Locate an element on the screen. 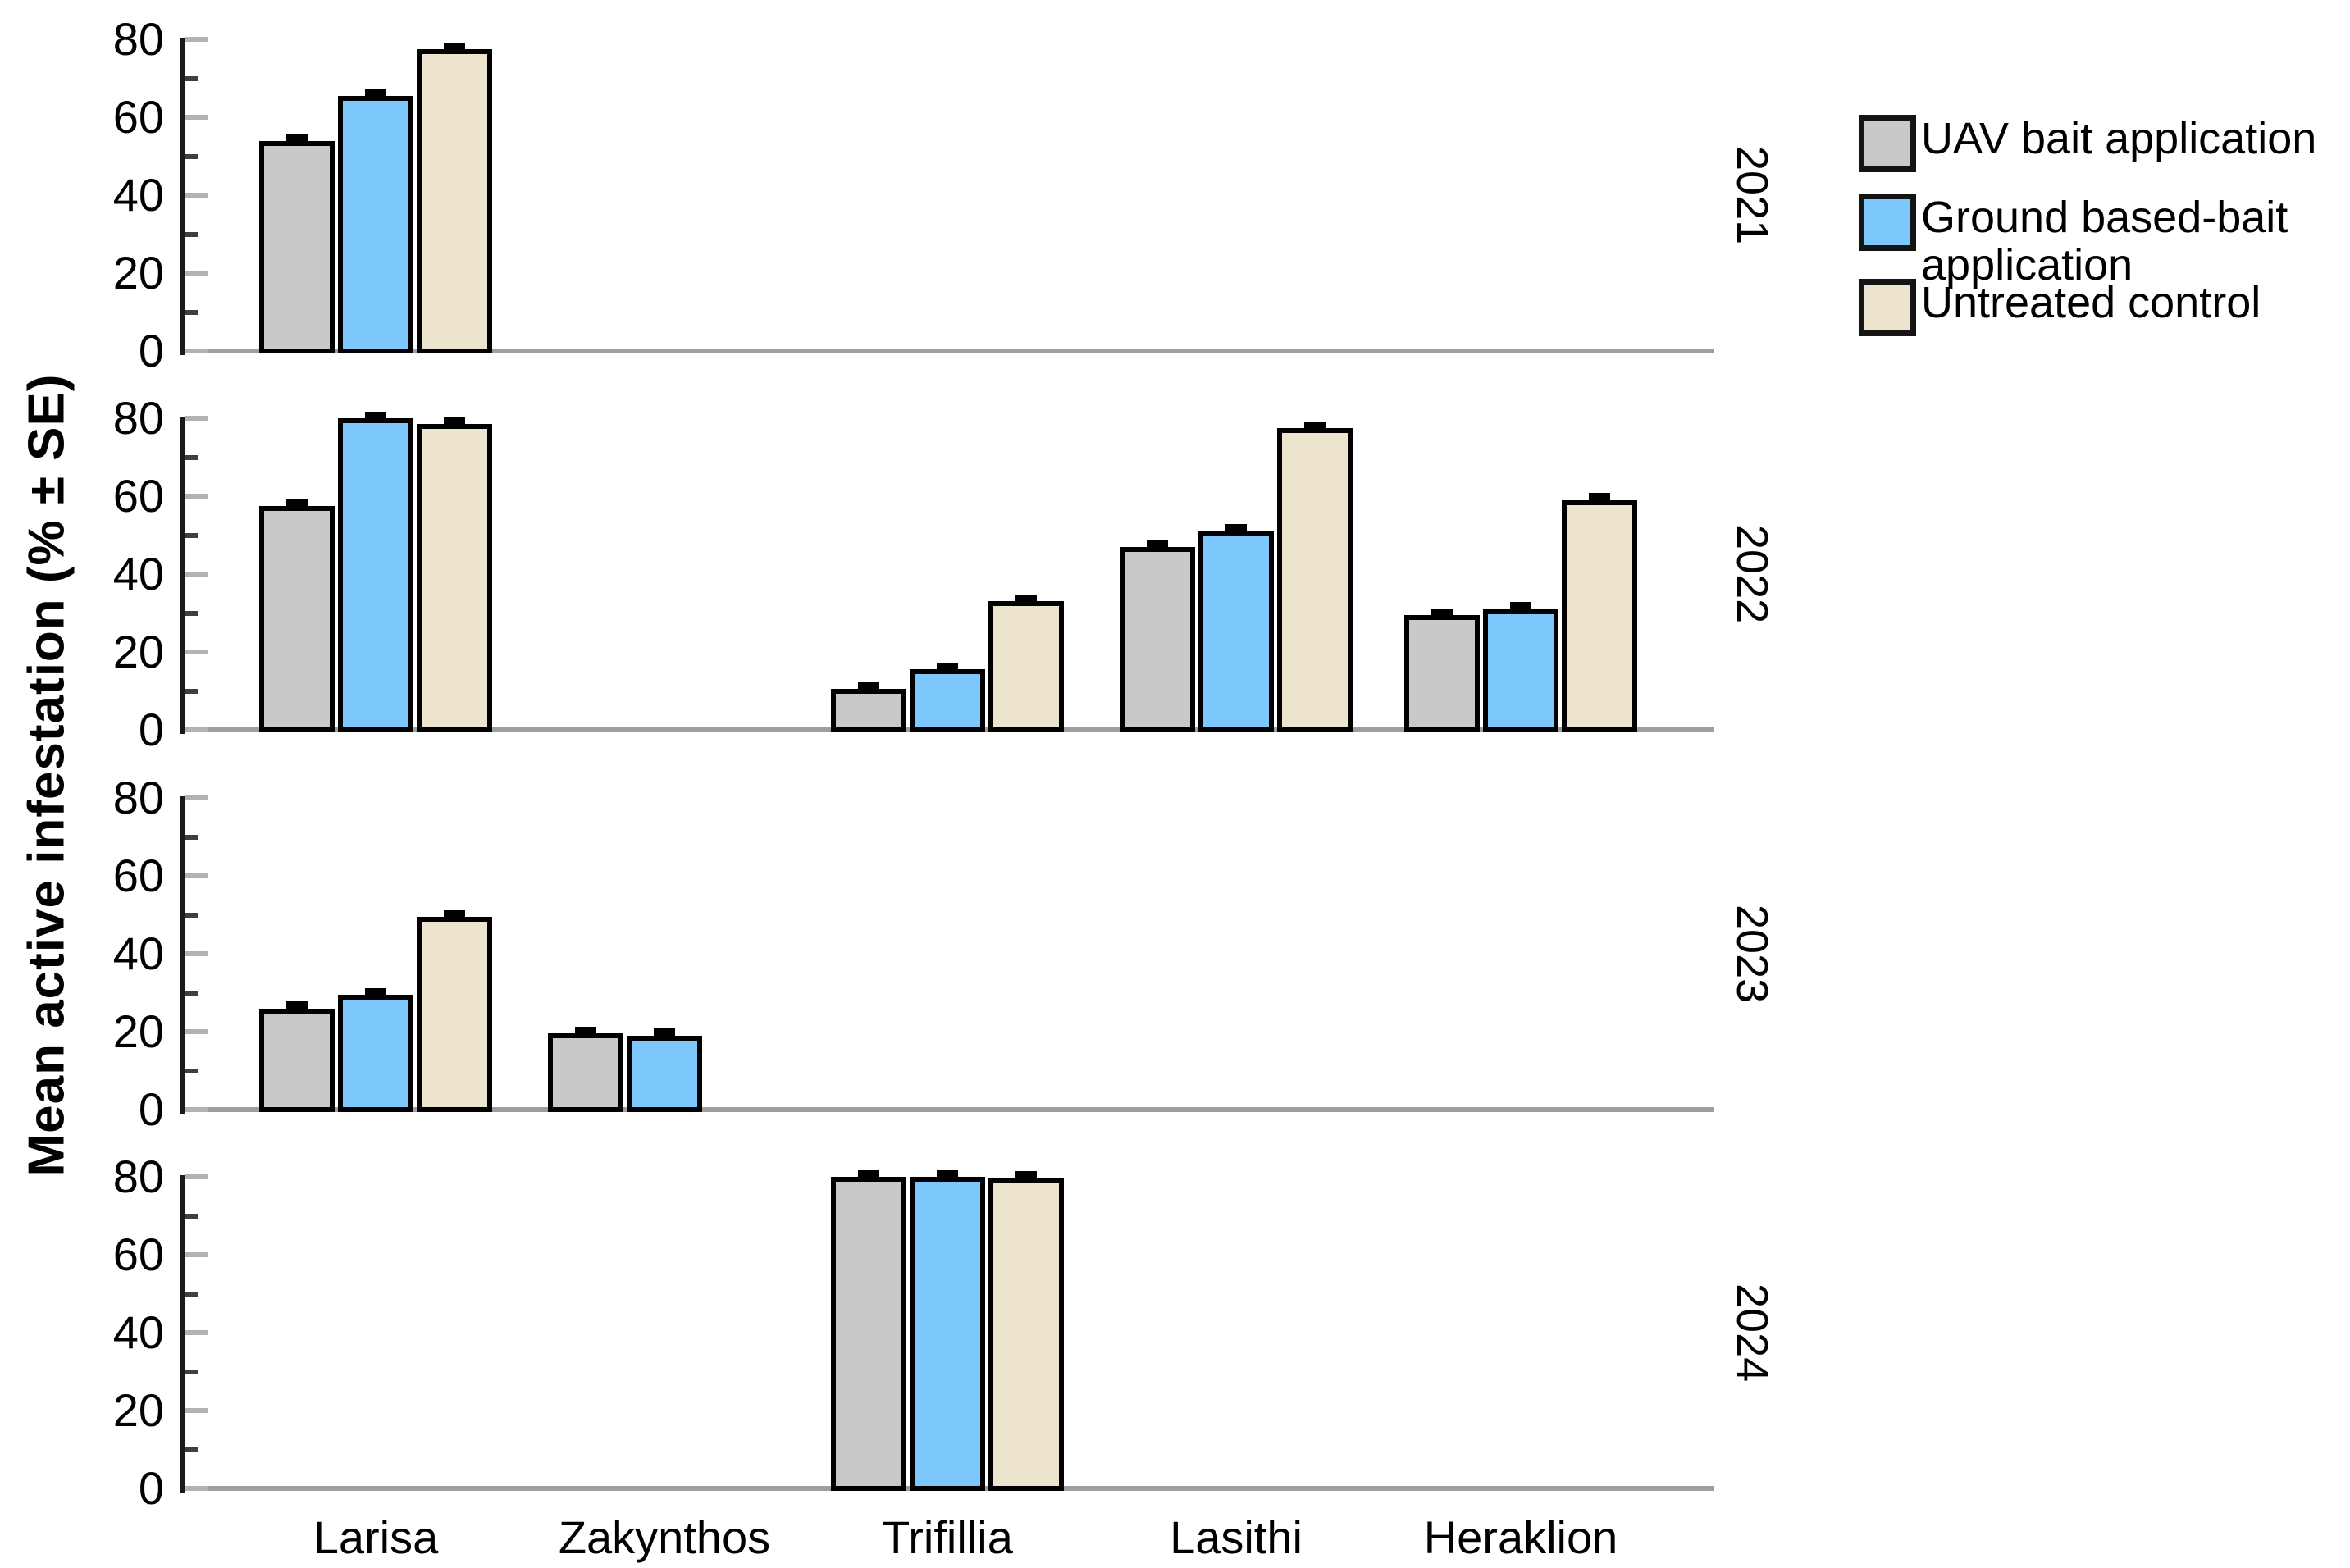 The height and width of the screenshot is (1568, 2350). legend-label-line: Ground based-bait is located at coordinates (2105, 218).